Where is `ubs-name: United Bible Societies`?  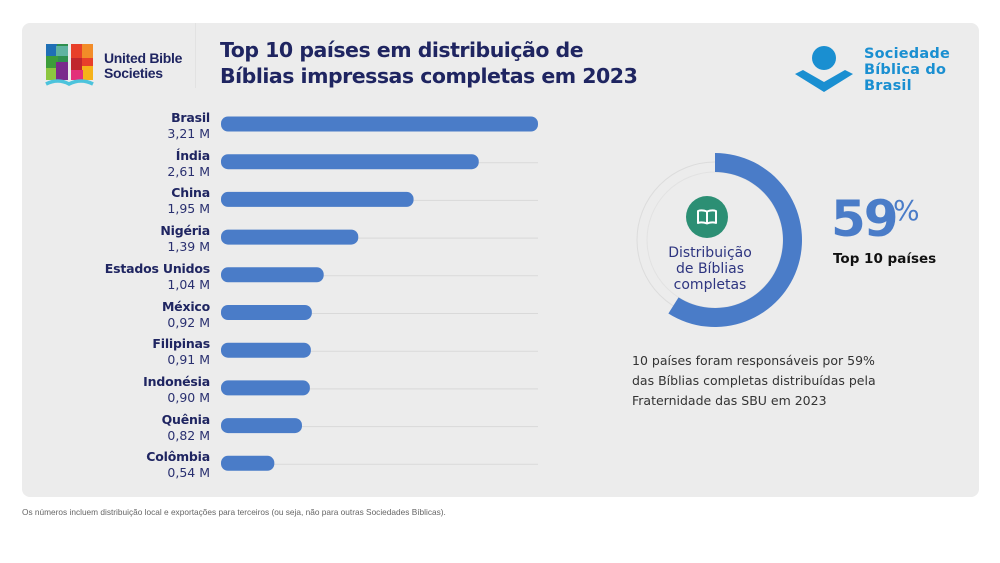
ubs-name: United Bible Societies is located at coordinates (143, 66).